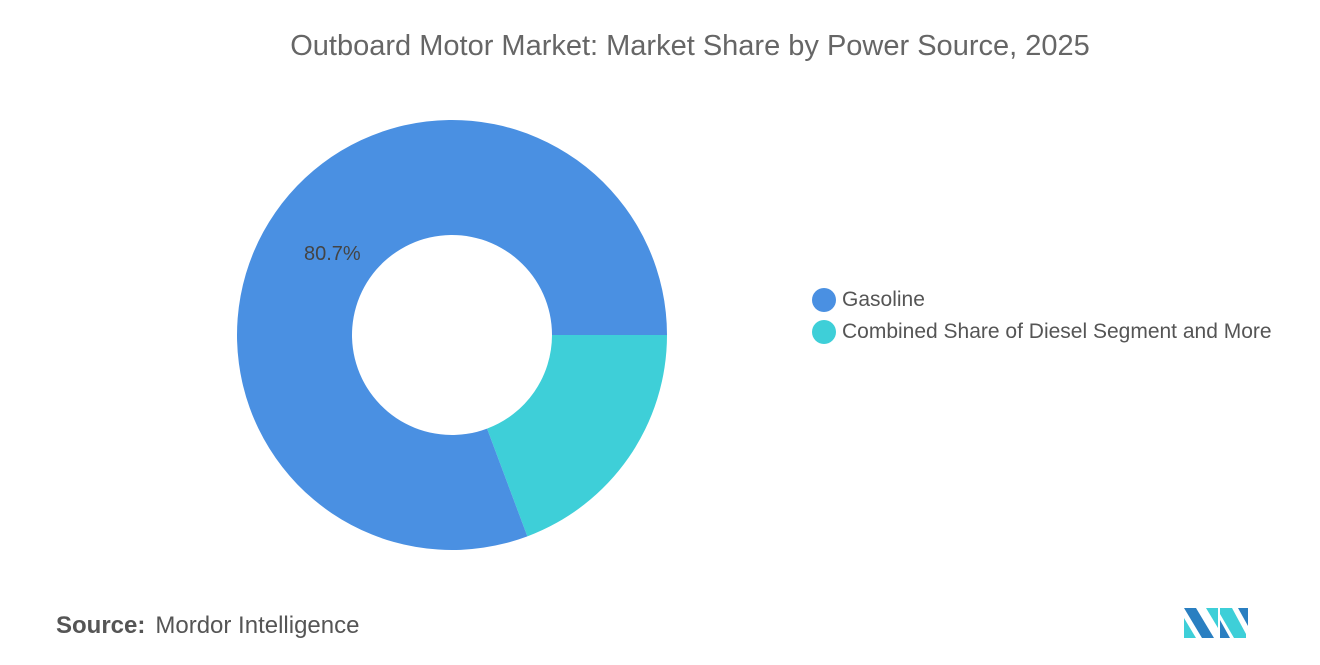 This screenshot has width=1320, height=665. Describe the element at coordinates (577, 436) in the screenshot. I see `slice-combined-share-of-diesel-segment-and-more` at that location.